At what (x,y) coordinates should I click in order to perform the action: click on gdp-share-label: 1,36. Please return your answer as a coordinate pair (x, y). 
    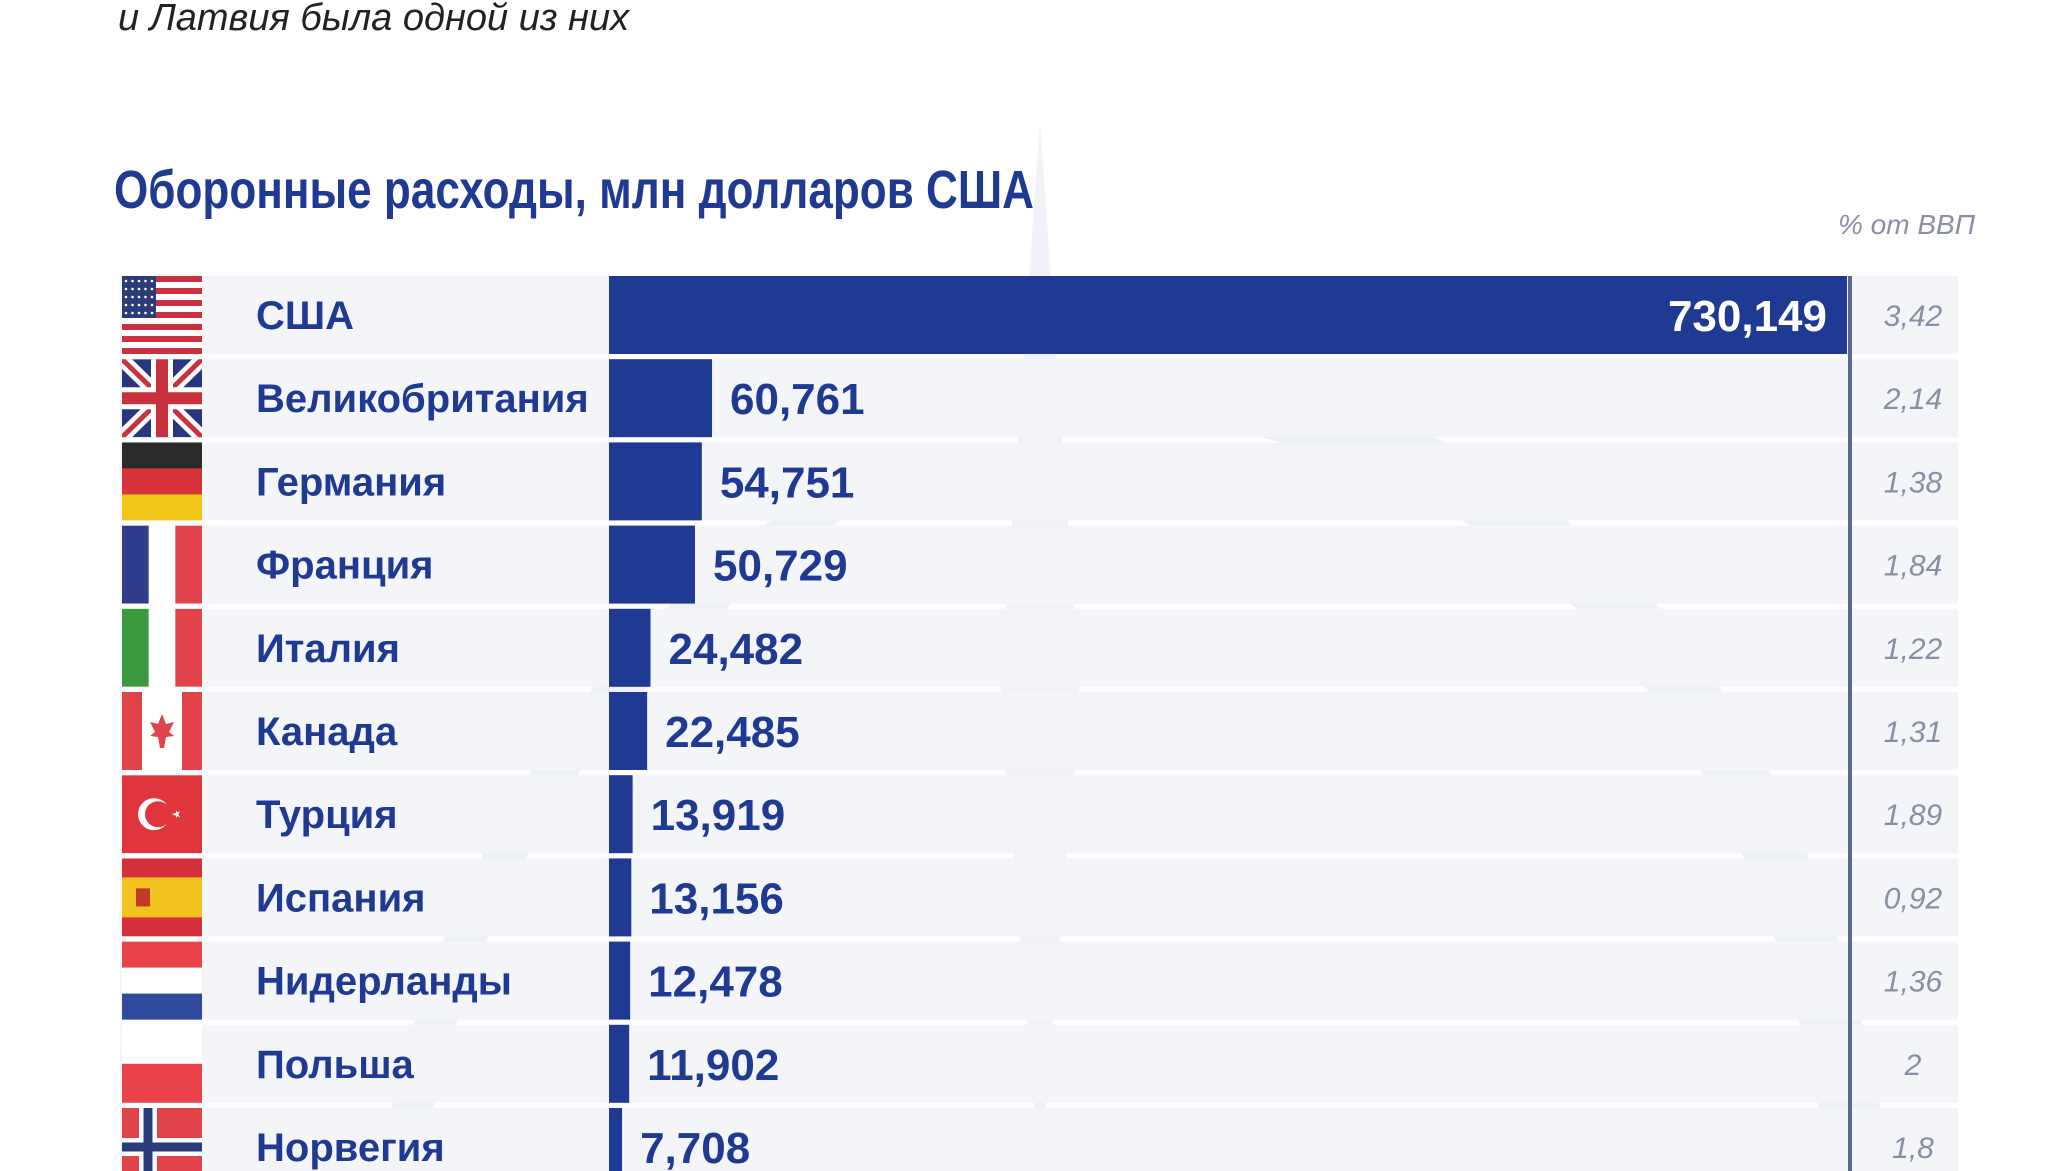
    Looking at the image, I should click on (1913, 982).